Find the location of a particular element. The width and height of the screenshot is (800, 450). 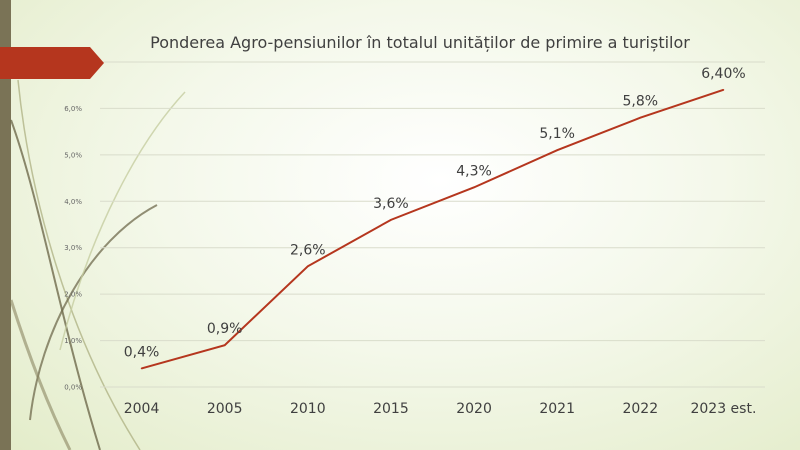

data-label: 3,6% is located at coordinates (391, 204).